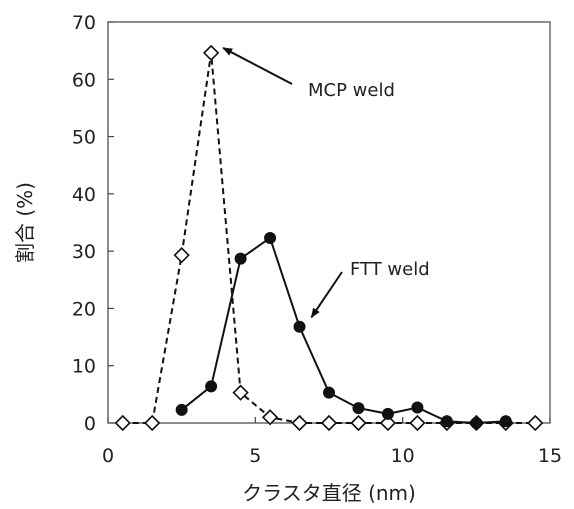 The image size is (574, 509). What do you see at coordinates (390, 269) in the screenshot?
I see `annotation-label: FTT weld` at bounding box center [390, 269].